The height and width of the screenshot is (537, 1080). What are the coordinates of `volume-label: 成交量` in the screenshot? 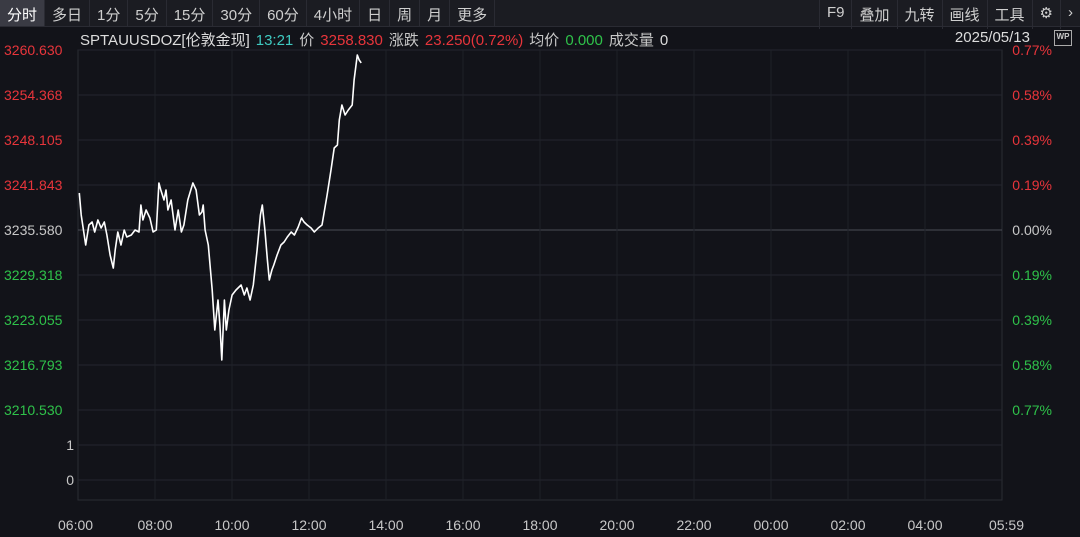 It's located at (631, 40).